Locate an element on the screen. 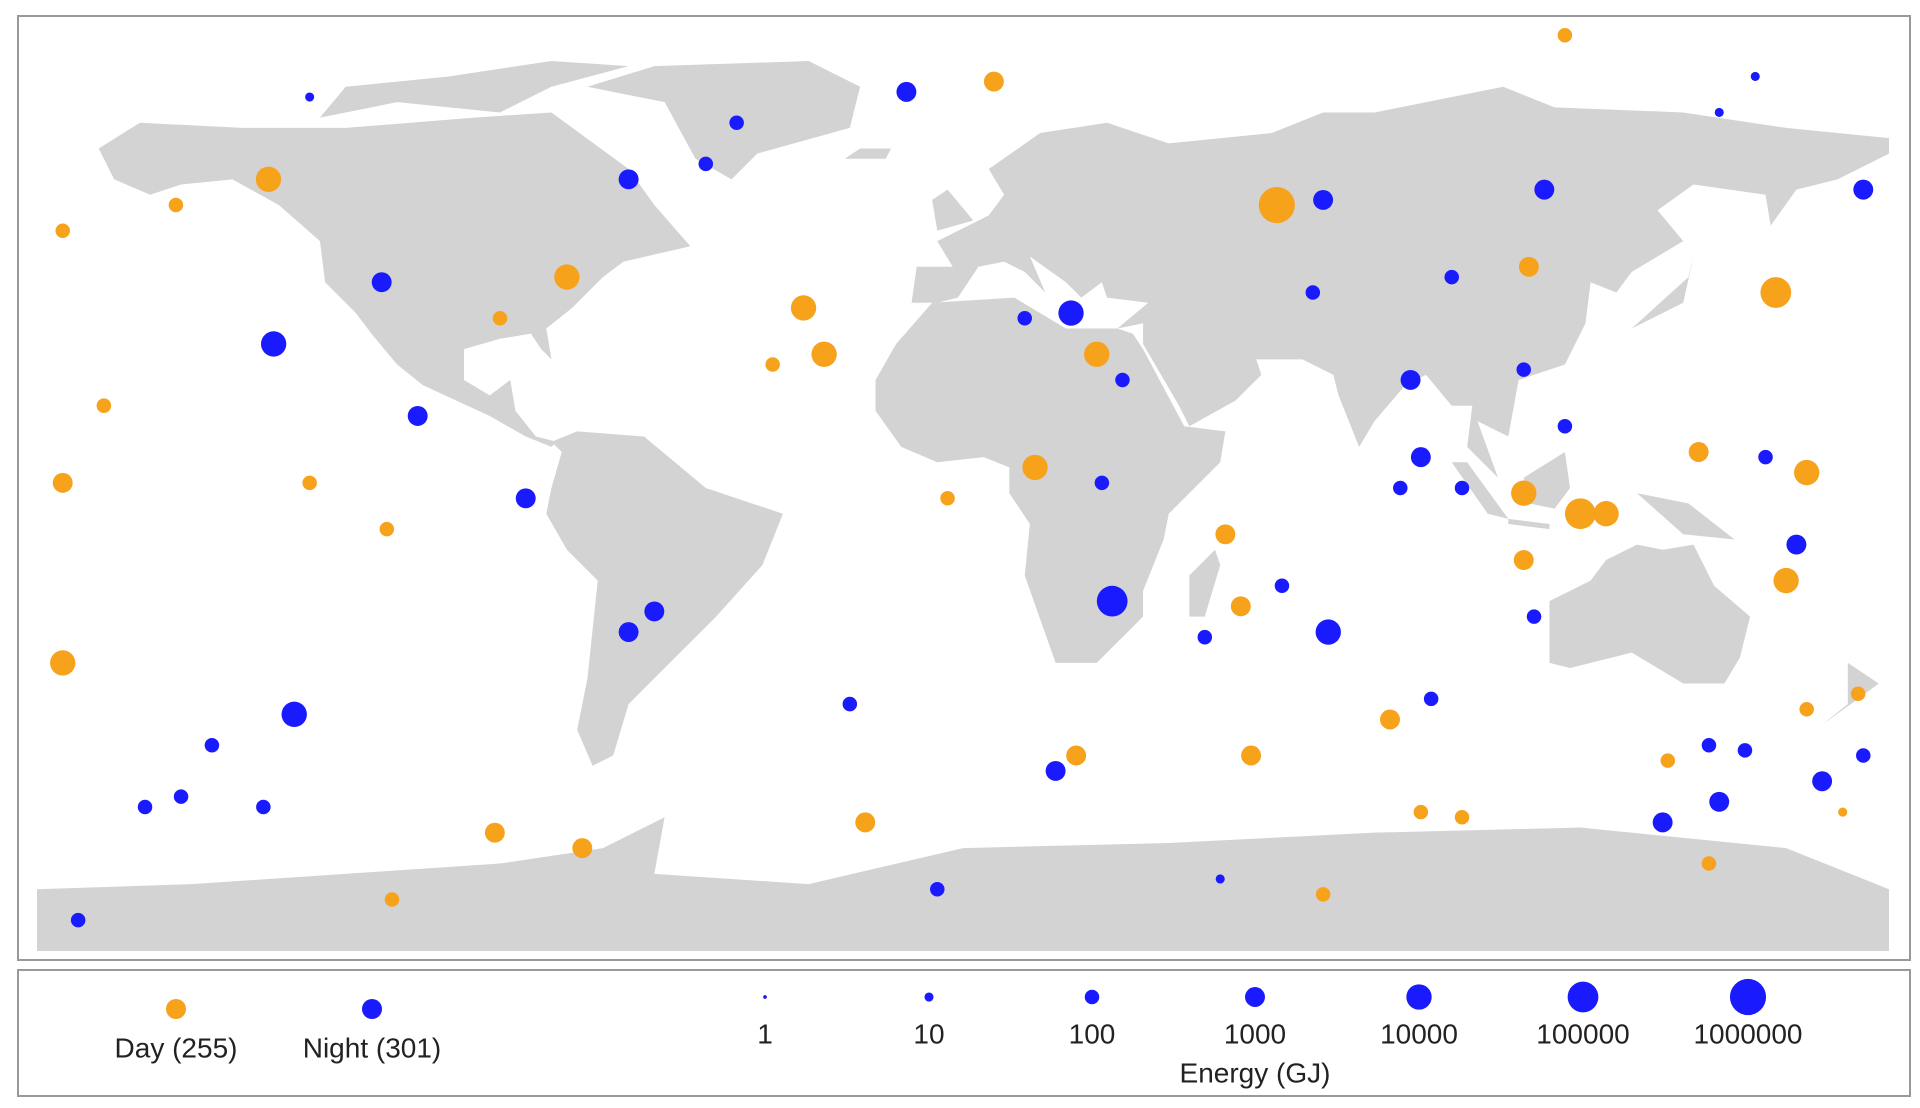 The height and width of the screenshot is (1108, 1920). australia is located at coordinates (1650, 614).